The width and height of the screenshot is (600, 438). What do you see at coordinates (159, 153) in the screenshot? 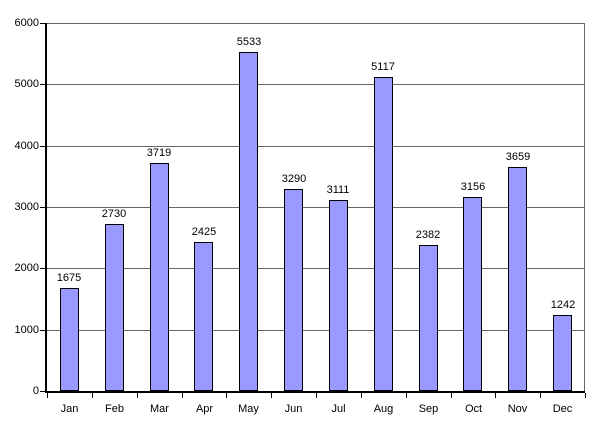
I see `bar-value-label: 3719` at bounding box center [159, 153].